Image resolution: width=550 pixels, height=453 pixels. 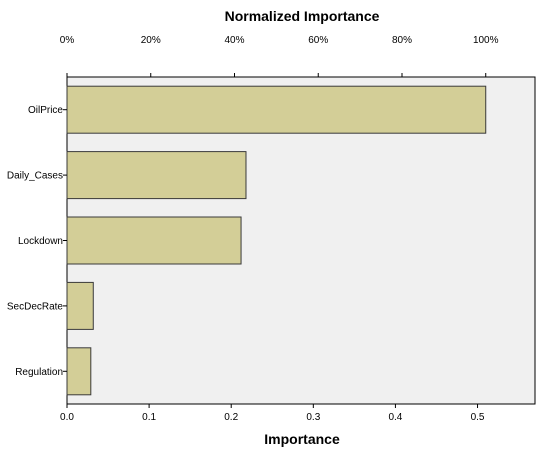 What do you see at coordinates (313, 417) in the screenshot?
I see `x-tick-label: 0.3` at bounding box center [313, 417].